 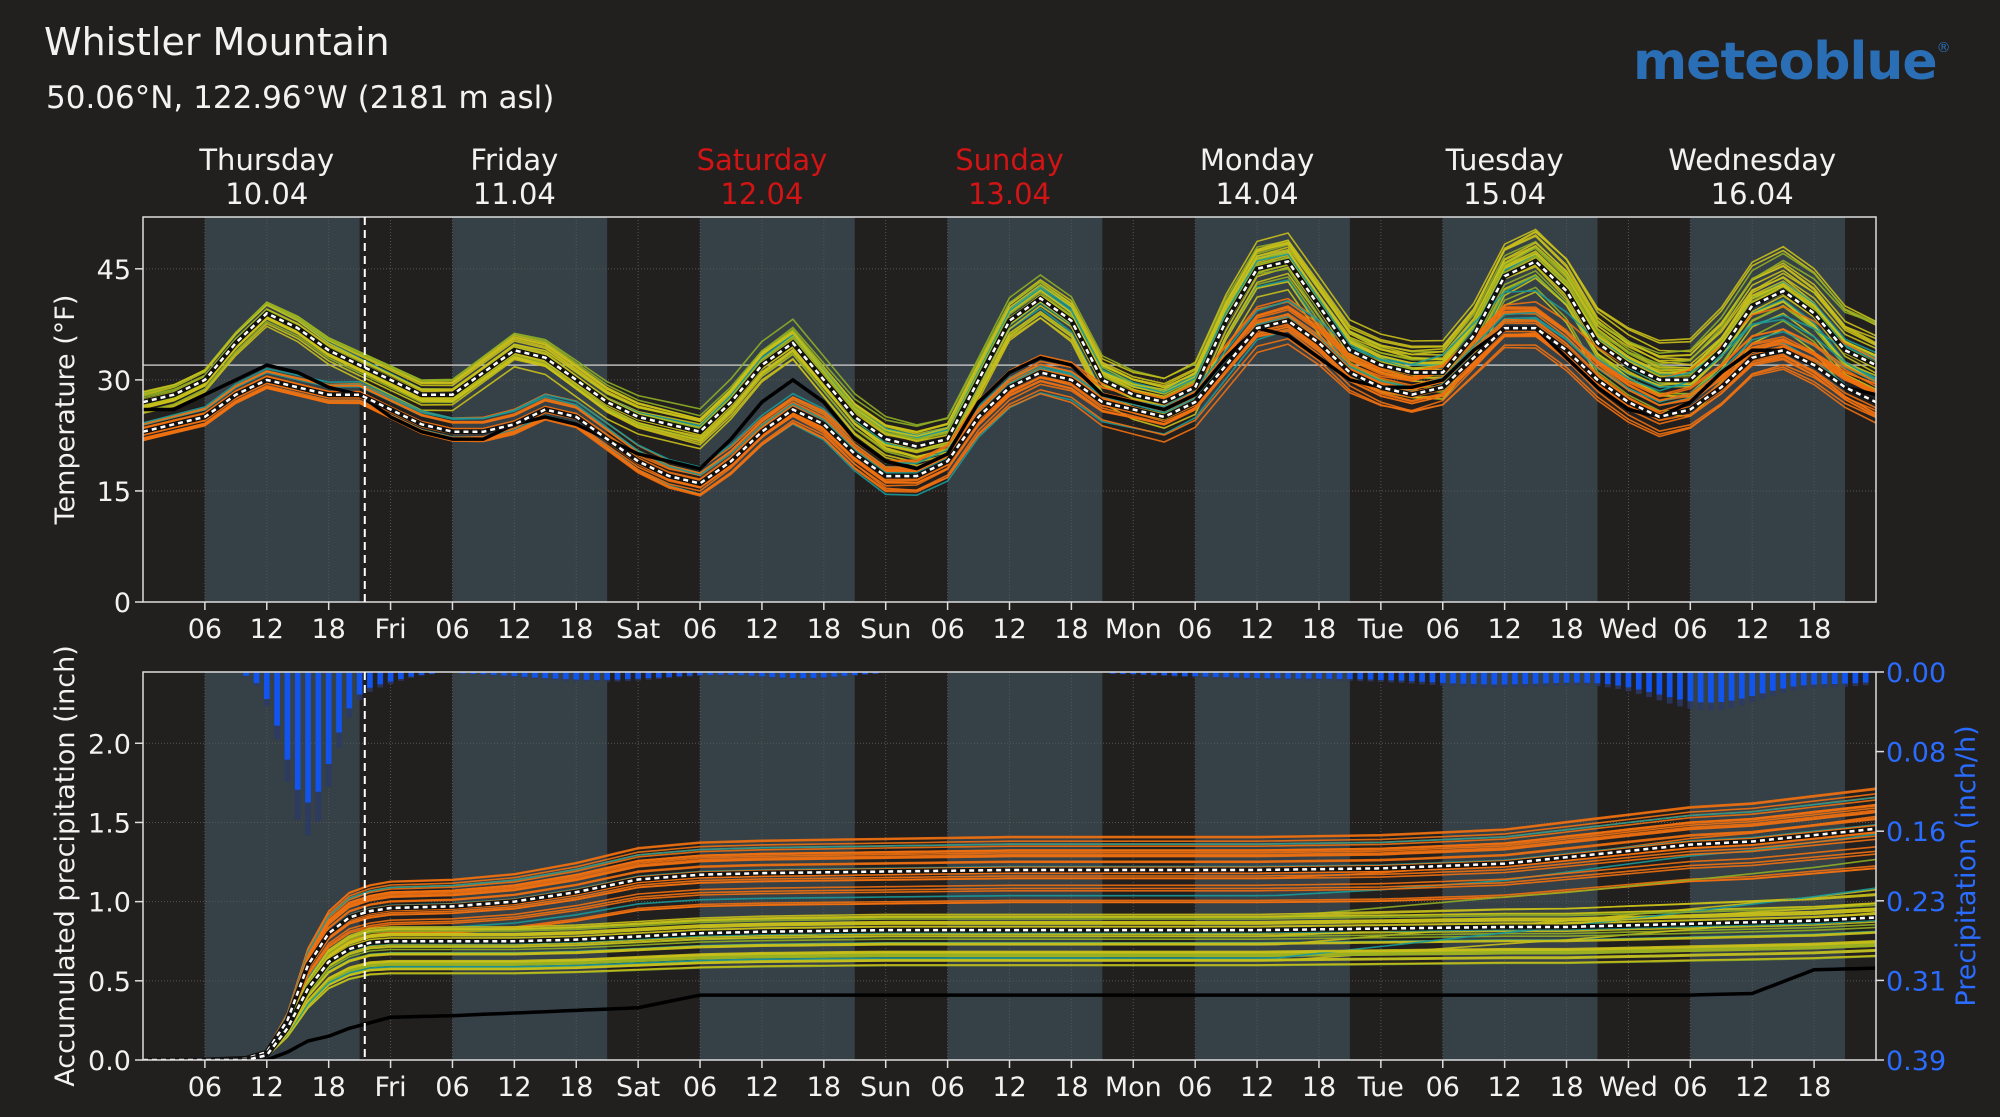 What do you see at coordinates (762, 1087) in the screenshot?
I see `precip-x-tick-label: 12` at bounding box center [762, 1087].